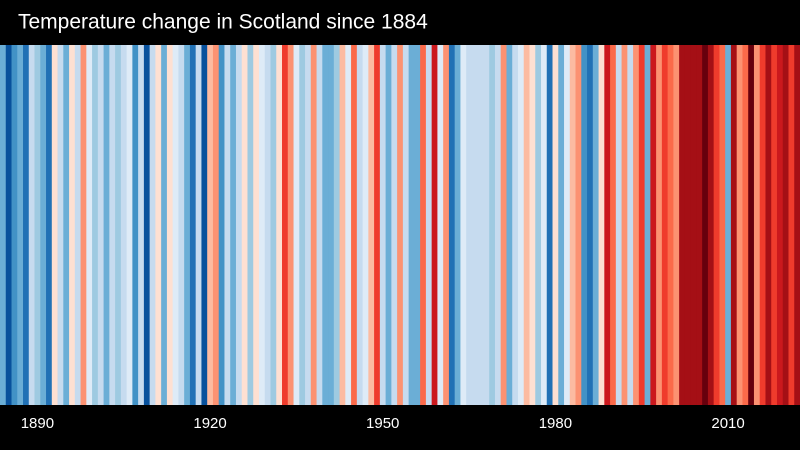 Image resolution: width=800 pixels, height=450 pixels. What do you see at coordinates (727, 423) in the screenshot?
I see `x-tick-label: 2010` at bounding box center [727, 423].